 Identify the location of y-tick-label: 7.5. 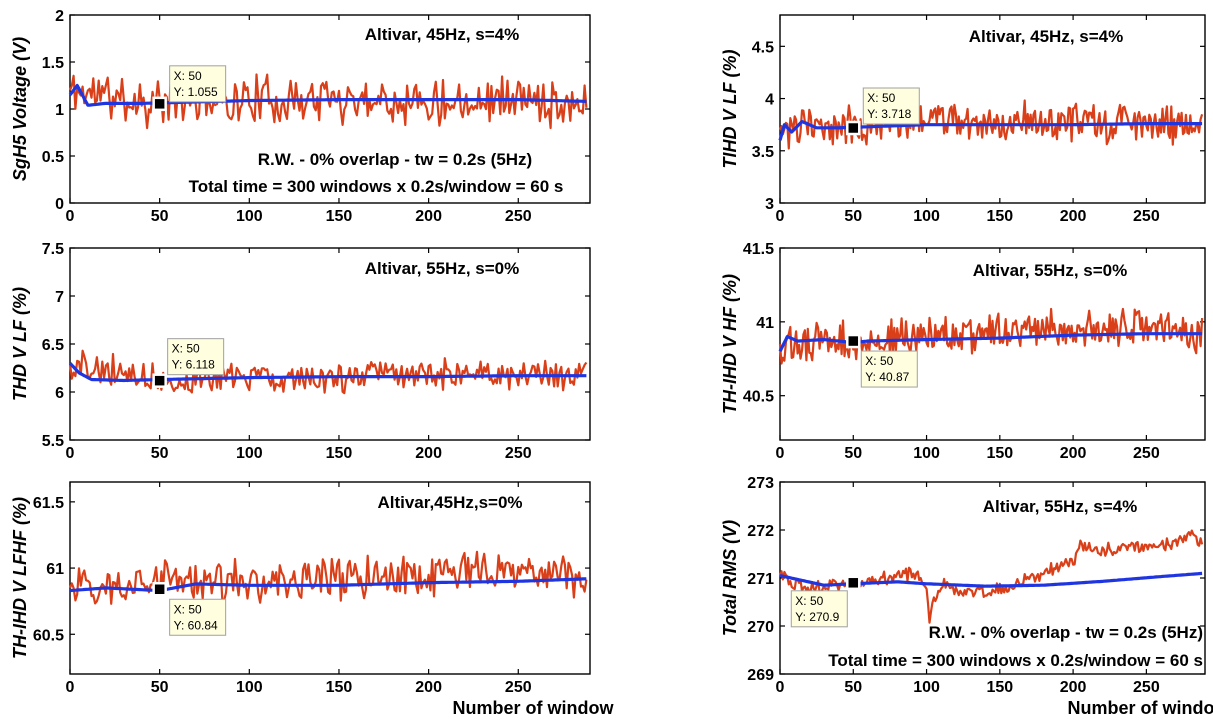
(53, 249).